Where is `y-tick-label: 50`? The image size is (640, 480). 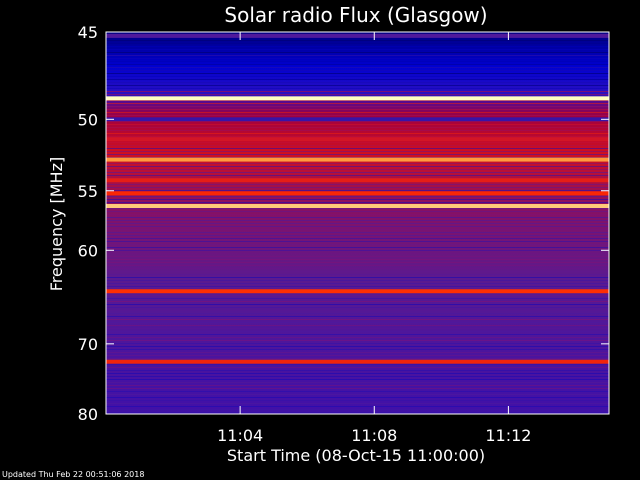
y-tick-label: 50 is located at coordinates (88, 119).